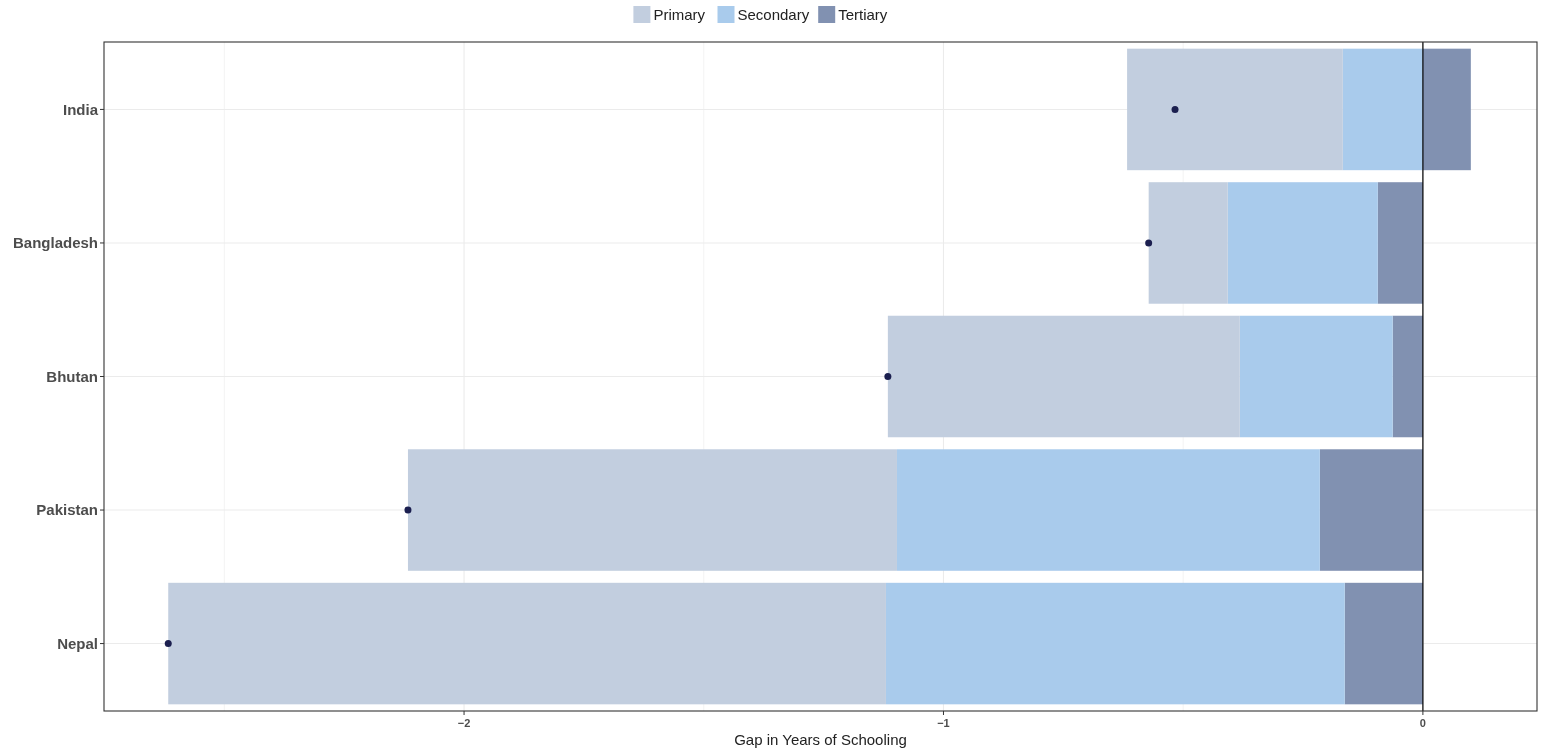 The image size is (1544, 749). Describe the element at coordinates (679, 15) in the screenshot. I see `legend-label: Primary` at that location.